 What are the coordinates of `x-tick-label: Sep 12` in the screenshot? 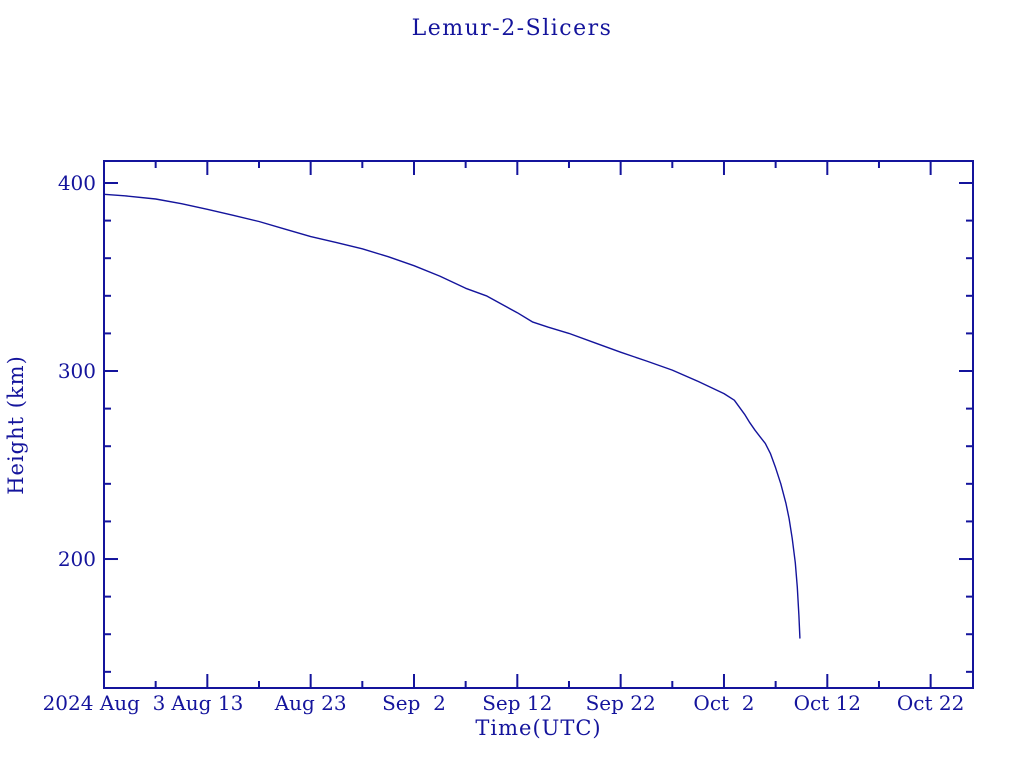 It's located at (517, 703).